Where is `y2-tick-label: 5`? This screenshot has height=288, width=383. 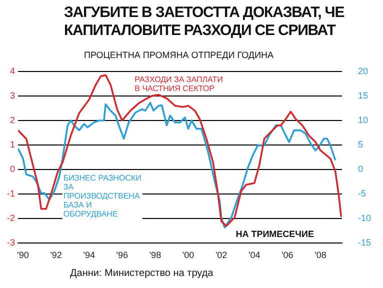
y2-tick-label: 5 is located at coordinates (361, 145).